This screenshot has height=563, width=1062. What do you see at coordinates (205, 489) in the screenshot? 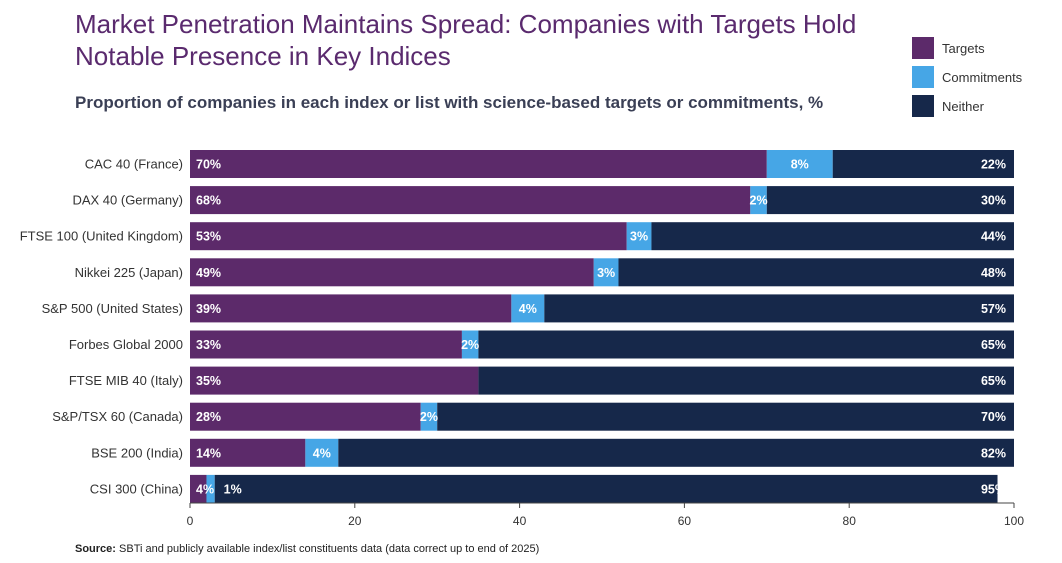
I see `data-label-targets-csi-300-china: 4%` at bounding box center [205, 489].